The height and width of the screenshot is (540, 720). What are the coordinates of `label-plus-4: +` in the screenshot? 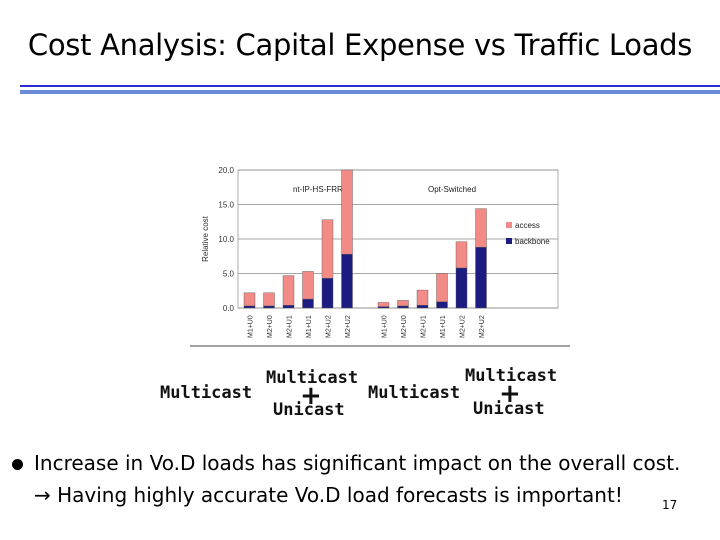 It's located at (510, 394).